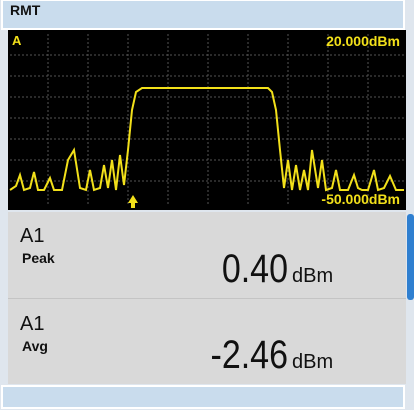  Describe the element at coordinates (38, 258) in the screenshot. I see `meas-type: Peak` at that location.